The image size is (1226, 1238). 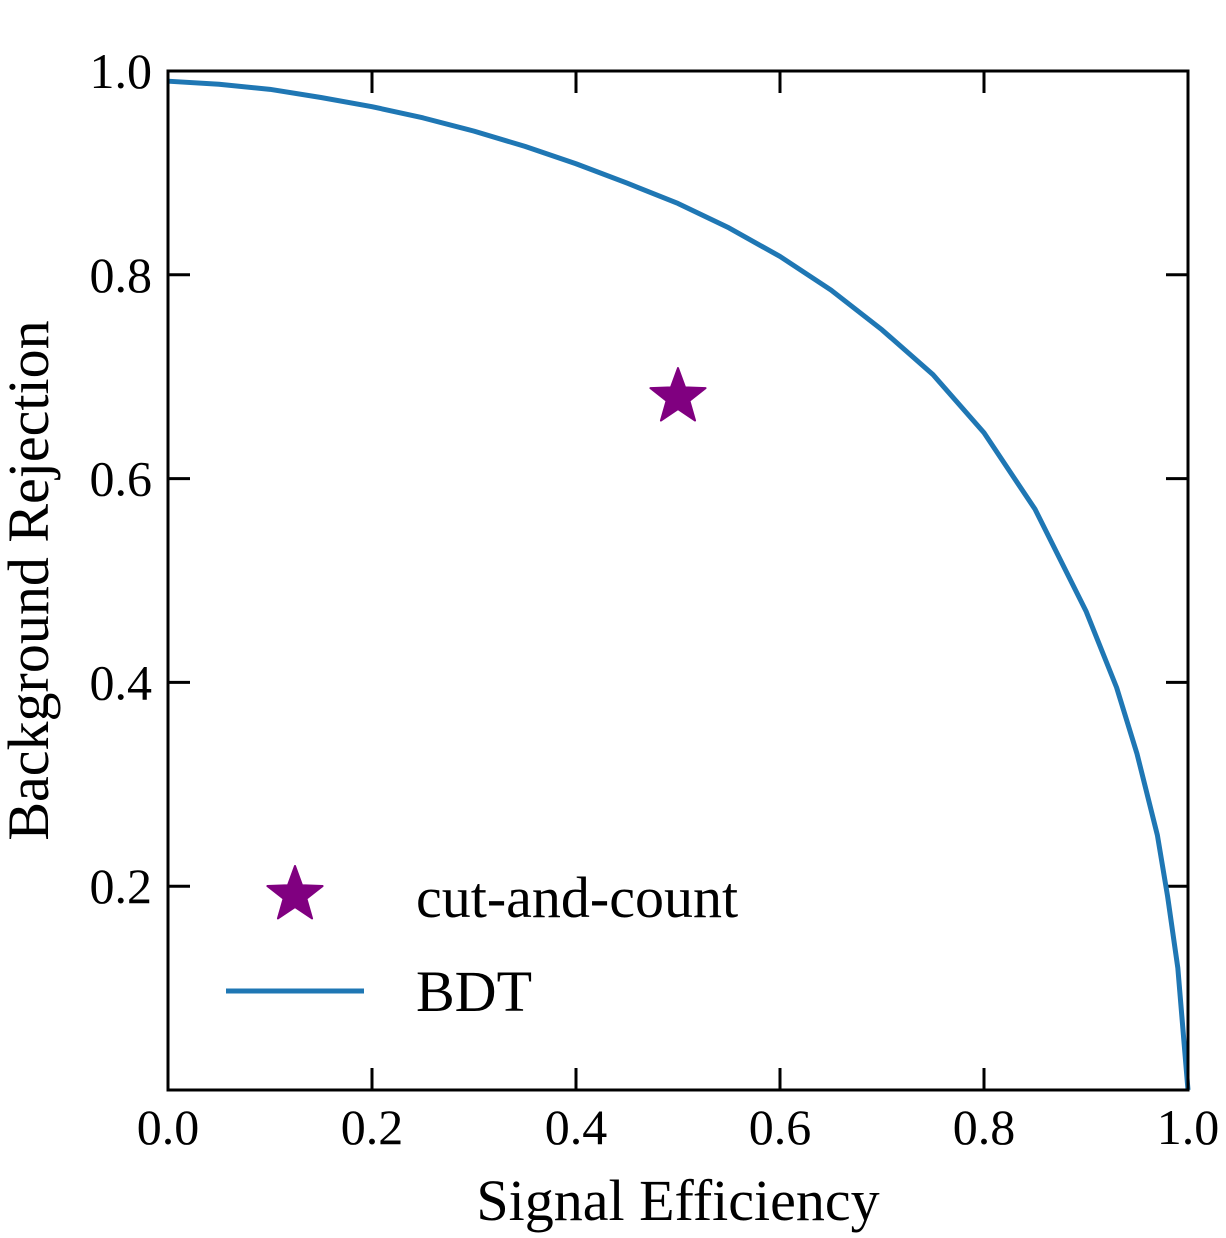 What do you see at coordinates (295, 892) in the screenshot?
I see `legend-star-marker` at bounding box center [295, 892].